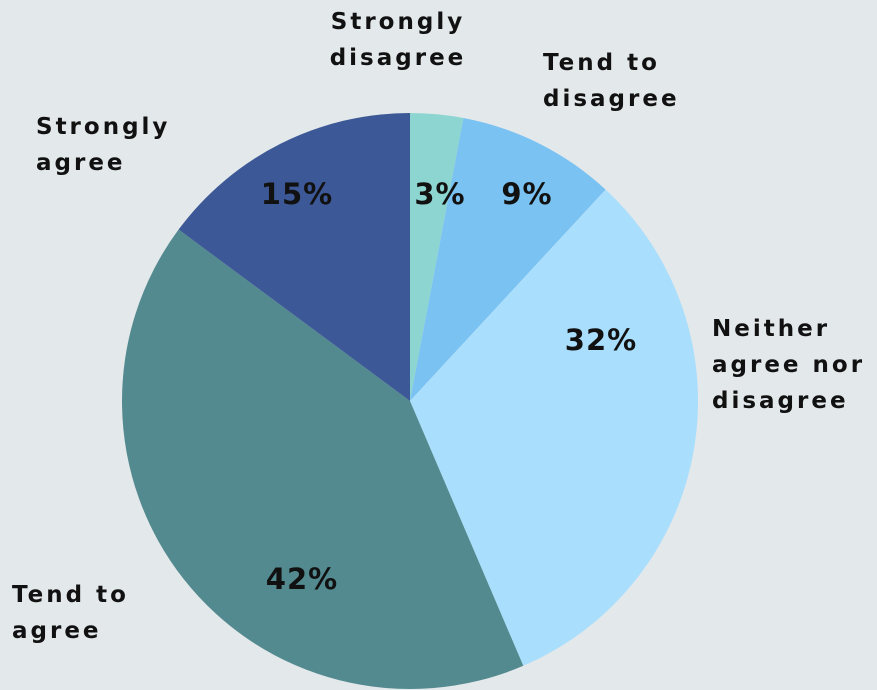 The width and height of the screenshot is (877, 690). Describe the element at coordinates (57, 631) in the screenshot. I see `slice-category-label-3-line-1: agree` at that location.